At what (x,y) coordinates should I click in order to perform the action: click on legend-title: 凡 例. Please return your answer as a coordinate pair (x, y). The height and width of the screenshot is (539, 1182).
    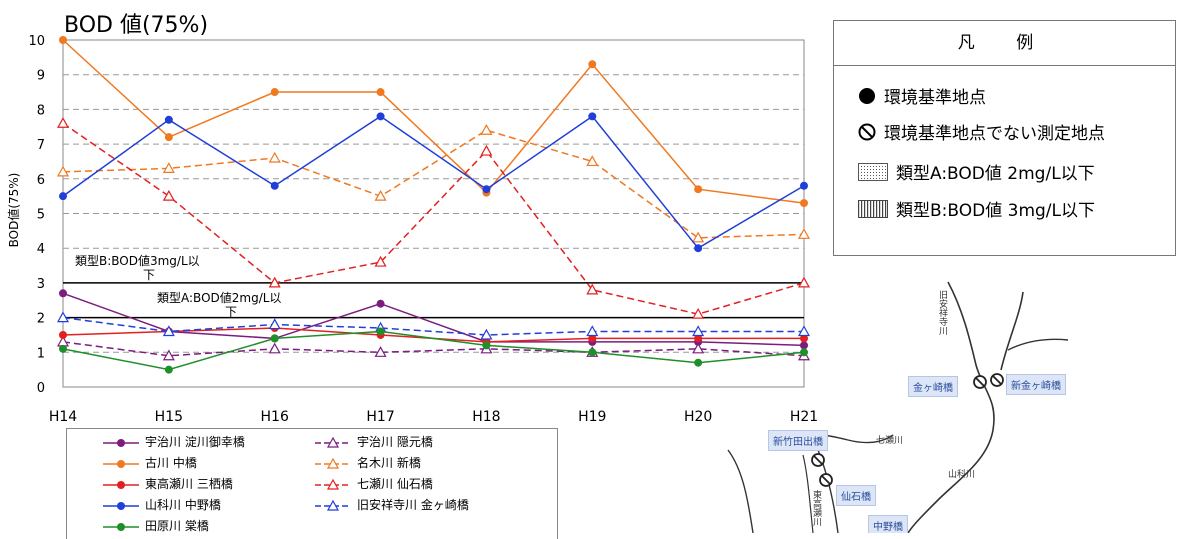
    Looking at the image, I should click on (1004, 43).